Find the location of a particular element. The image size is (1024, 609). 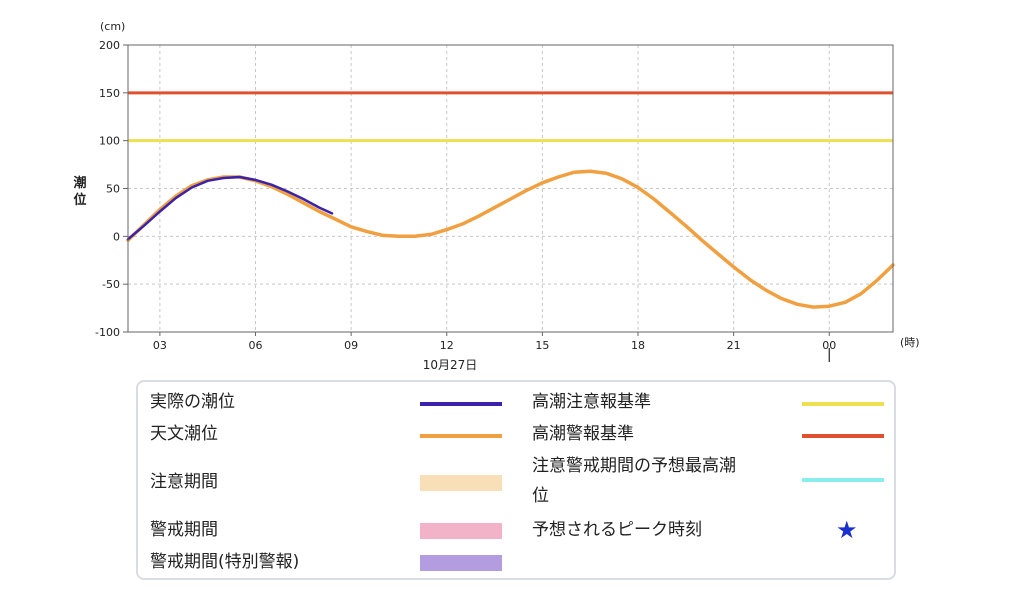

y-tick-label: 0 is located at coordinates (116, 236).